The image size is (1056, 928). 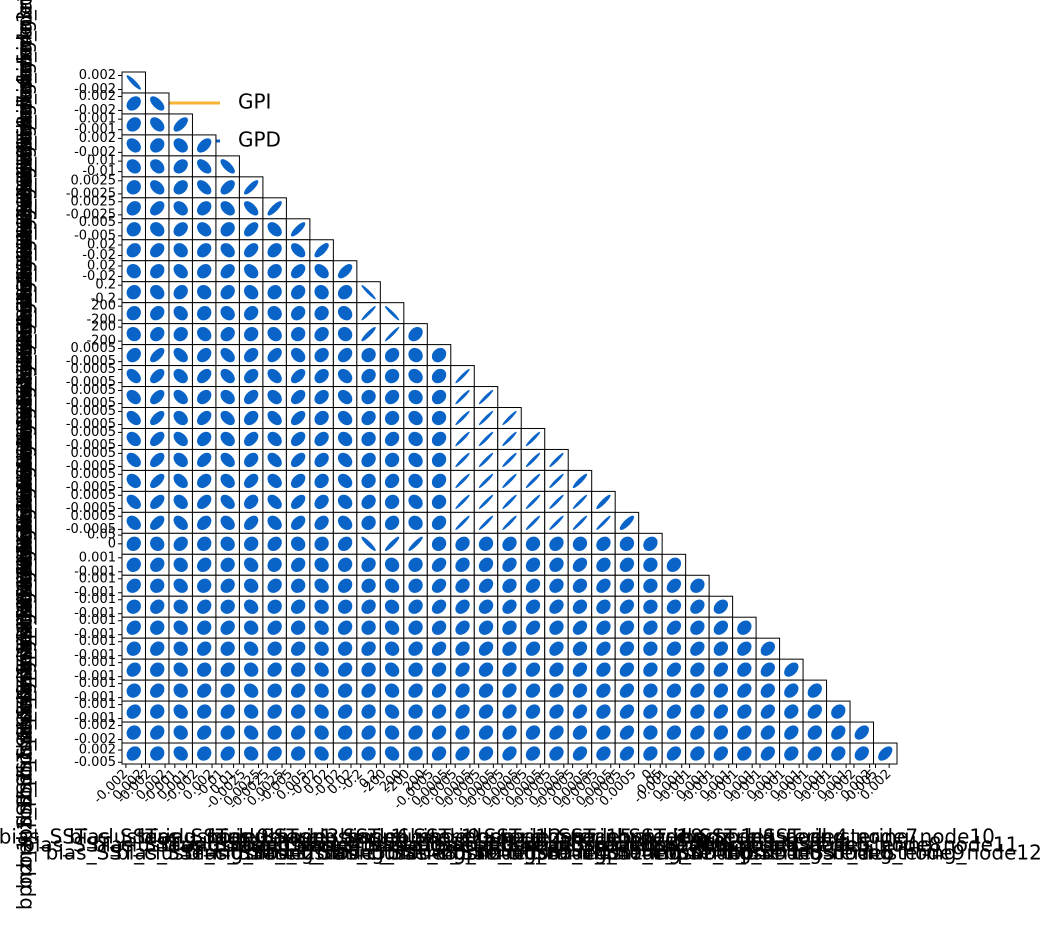 What do you see at coordinates (25, 606) in the screenshot?
I see `y-axis-label: bpnz_1_SST_clustering_node5` at bounding box center [25, 606].